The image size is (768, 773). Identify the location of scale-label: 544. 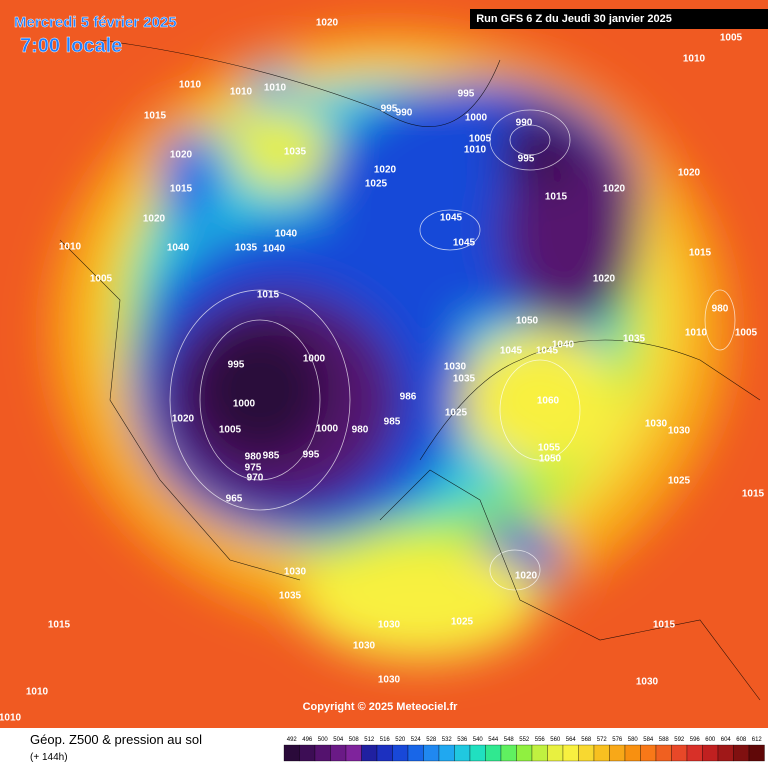
(493, 740).